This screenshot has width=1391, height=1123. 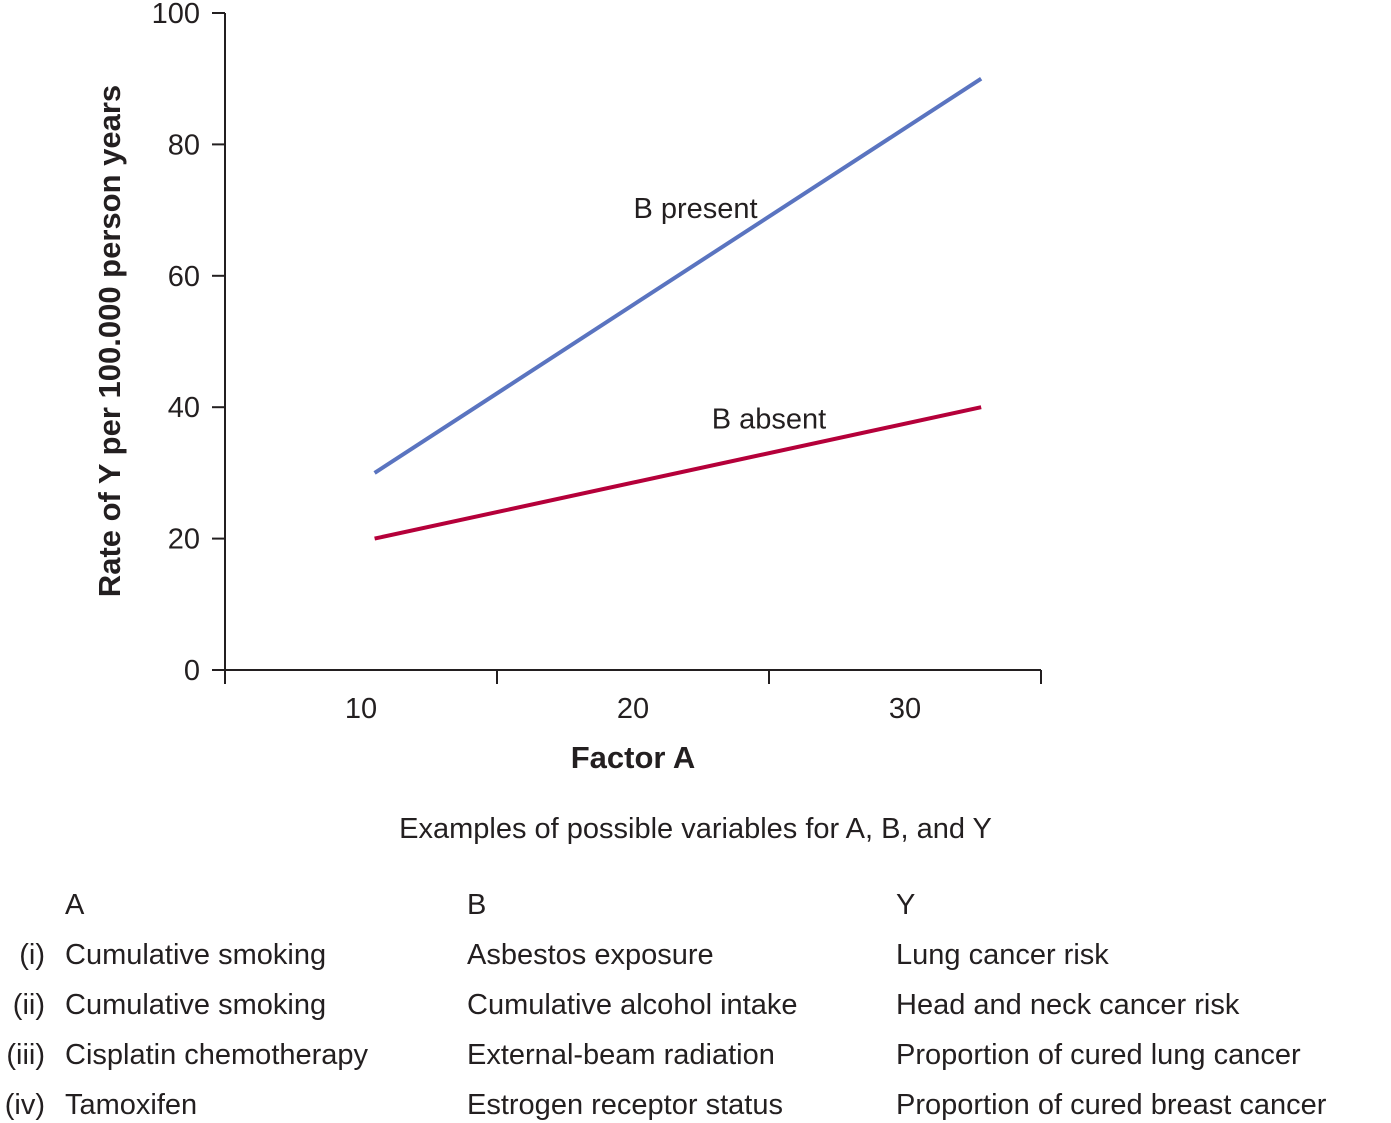 What do you see at coordinates (176, 15) in the screenshot?
I see `y-tick-label: 100` at bounding box center [176, 15].